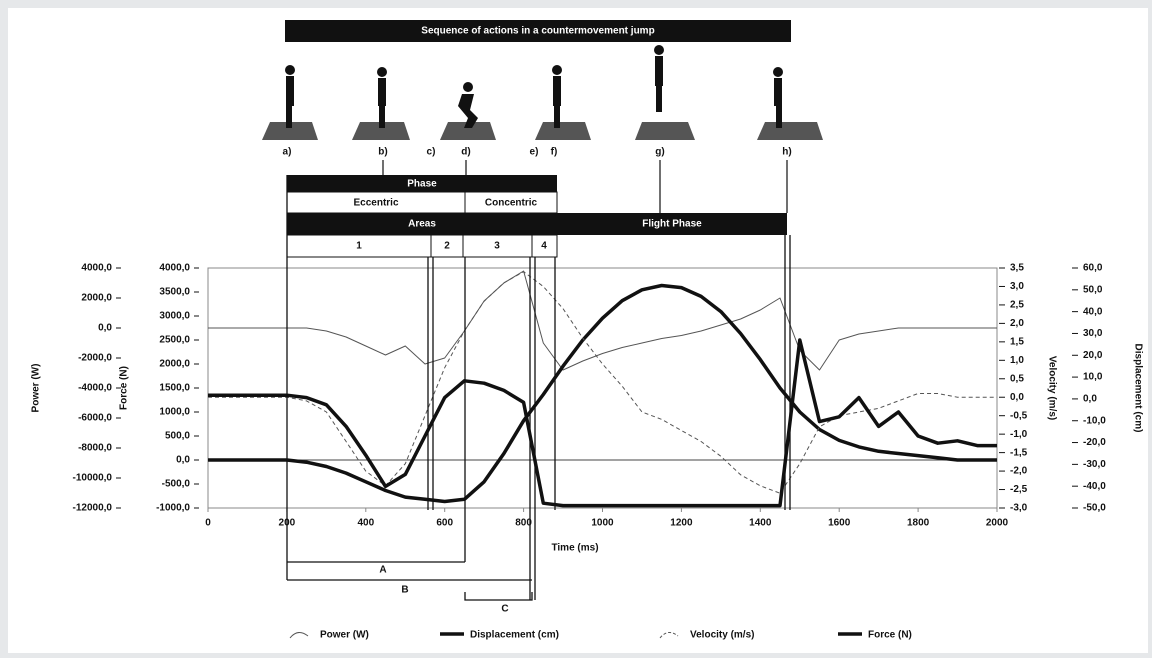 The height and width of the screenshot is (658, 1152). What do you see at coordinates (1137, 388) in the screenshot?
I see `y4-axis-title: Displacement (cm)` at bounding box center [1137, 388].